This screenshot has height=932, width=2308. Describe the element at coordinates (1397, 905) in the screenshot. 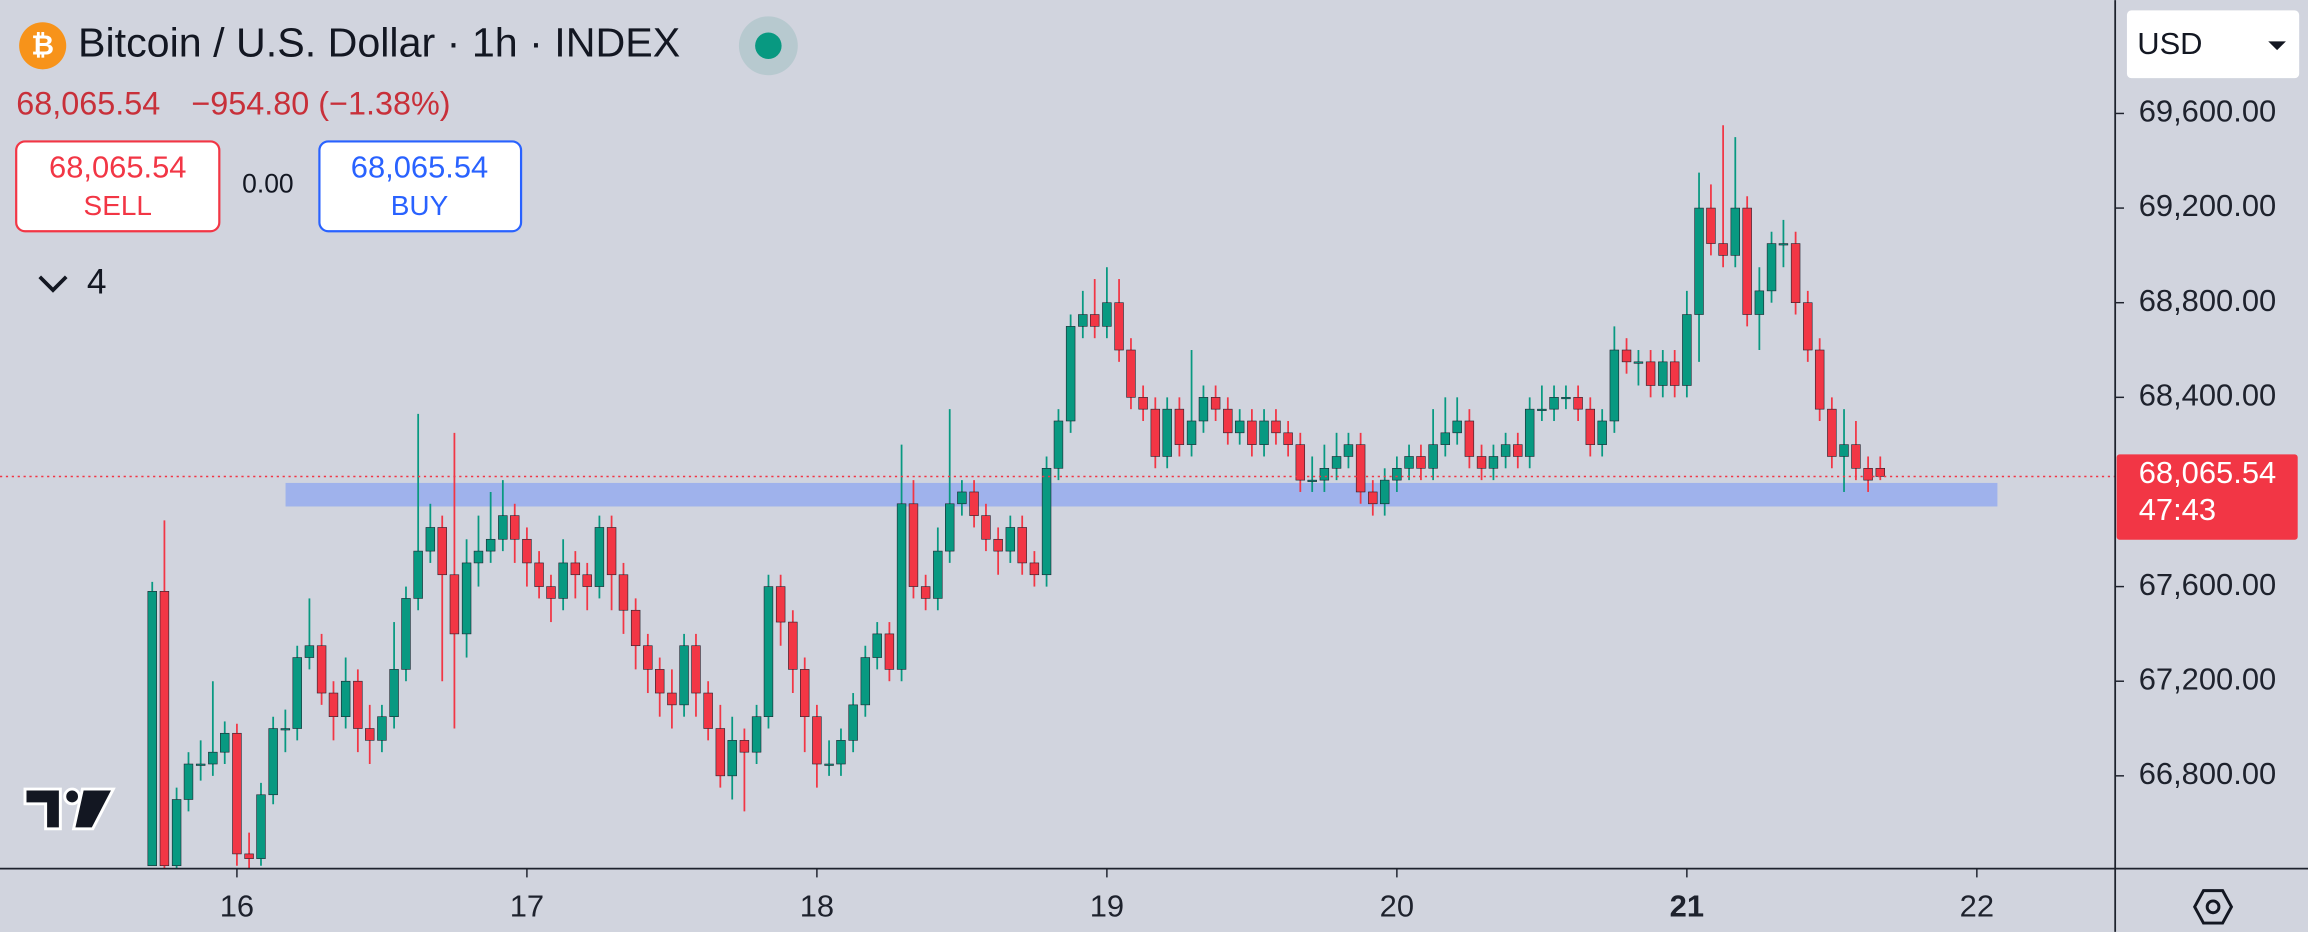

I see `x-tick-label: 20` at that location.